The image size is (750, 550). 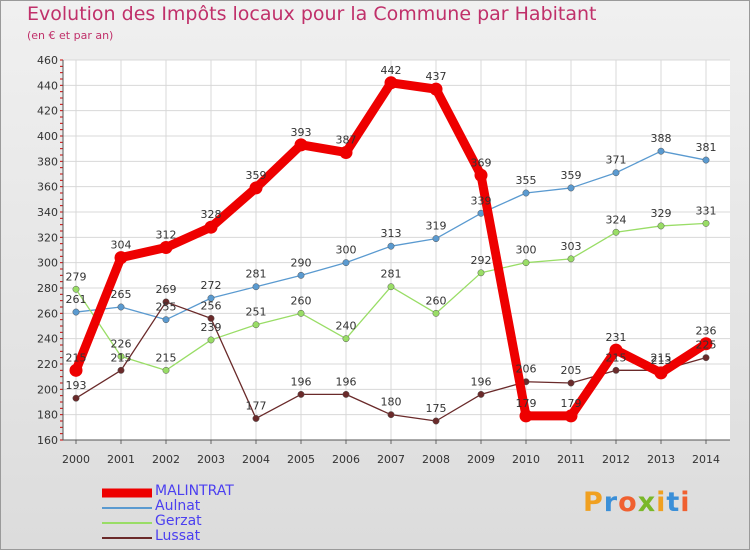 What do you see at coordinates (661, 459) in the screenshot?
I see `x-tick-label: 2013` at bounding box center [661, 459].